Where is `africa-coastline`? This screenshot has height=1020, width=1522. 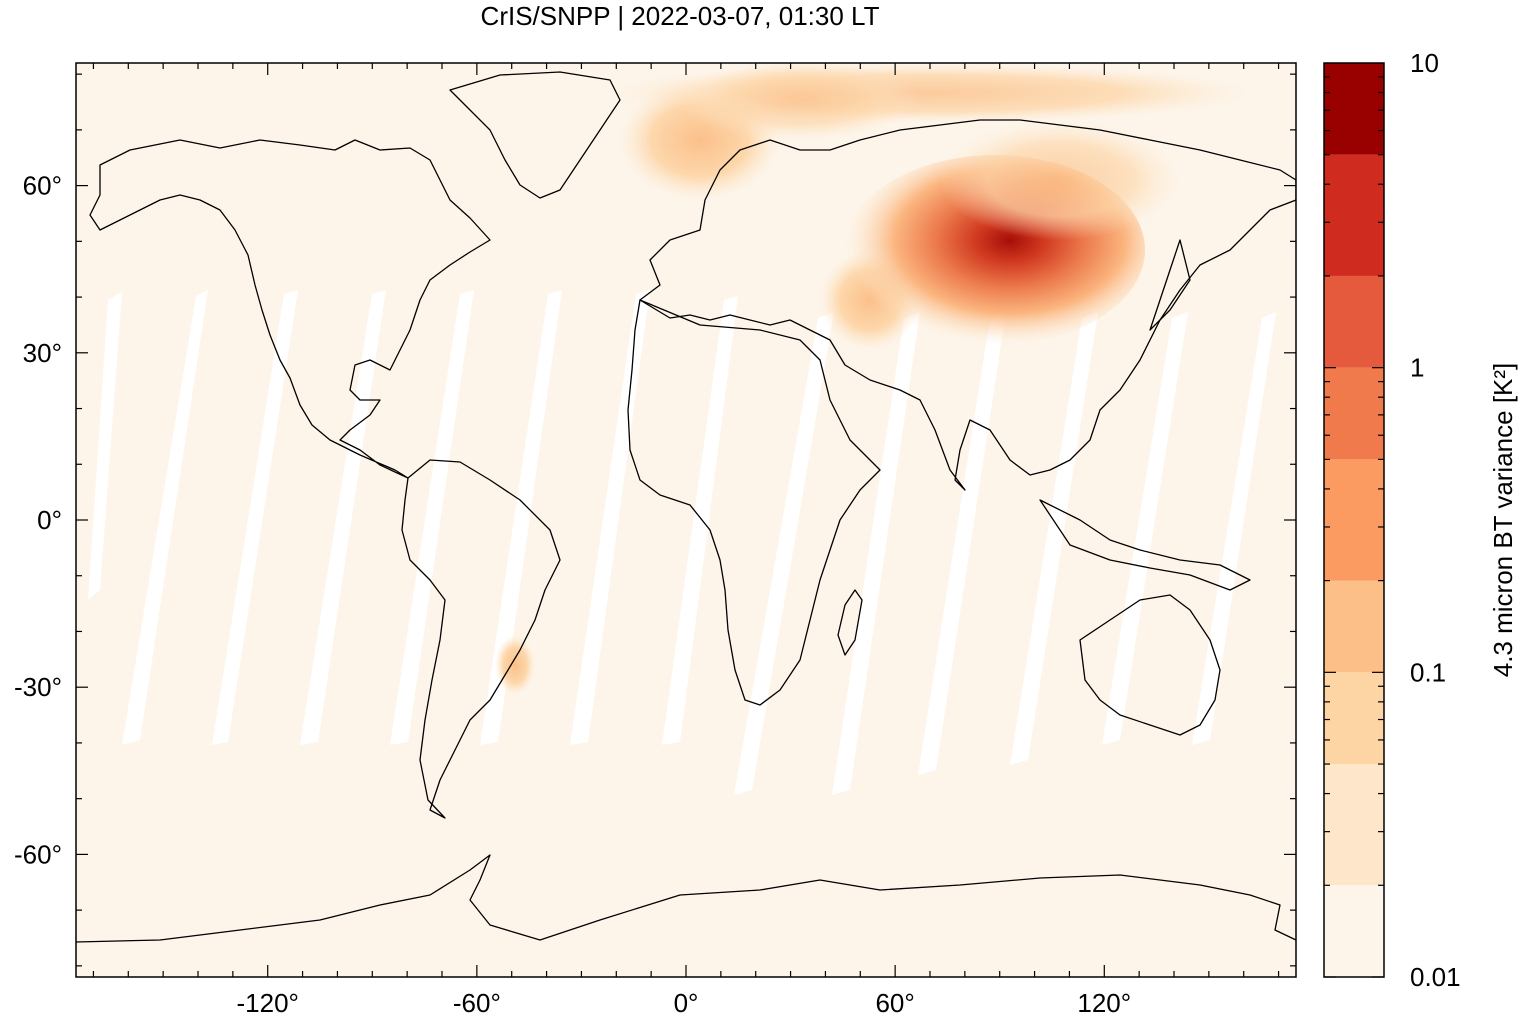 africa-coastline is located at coordinates (754, 502).